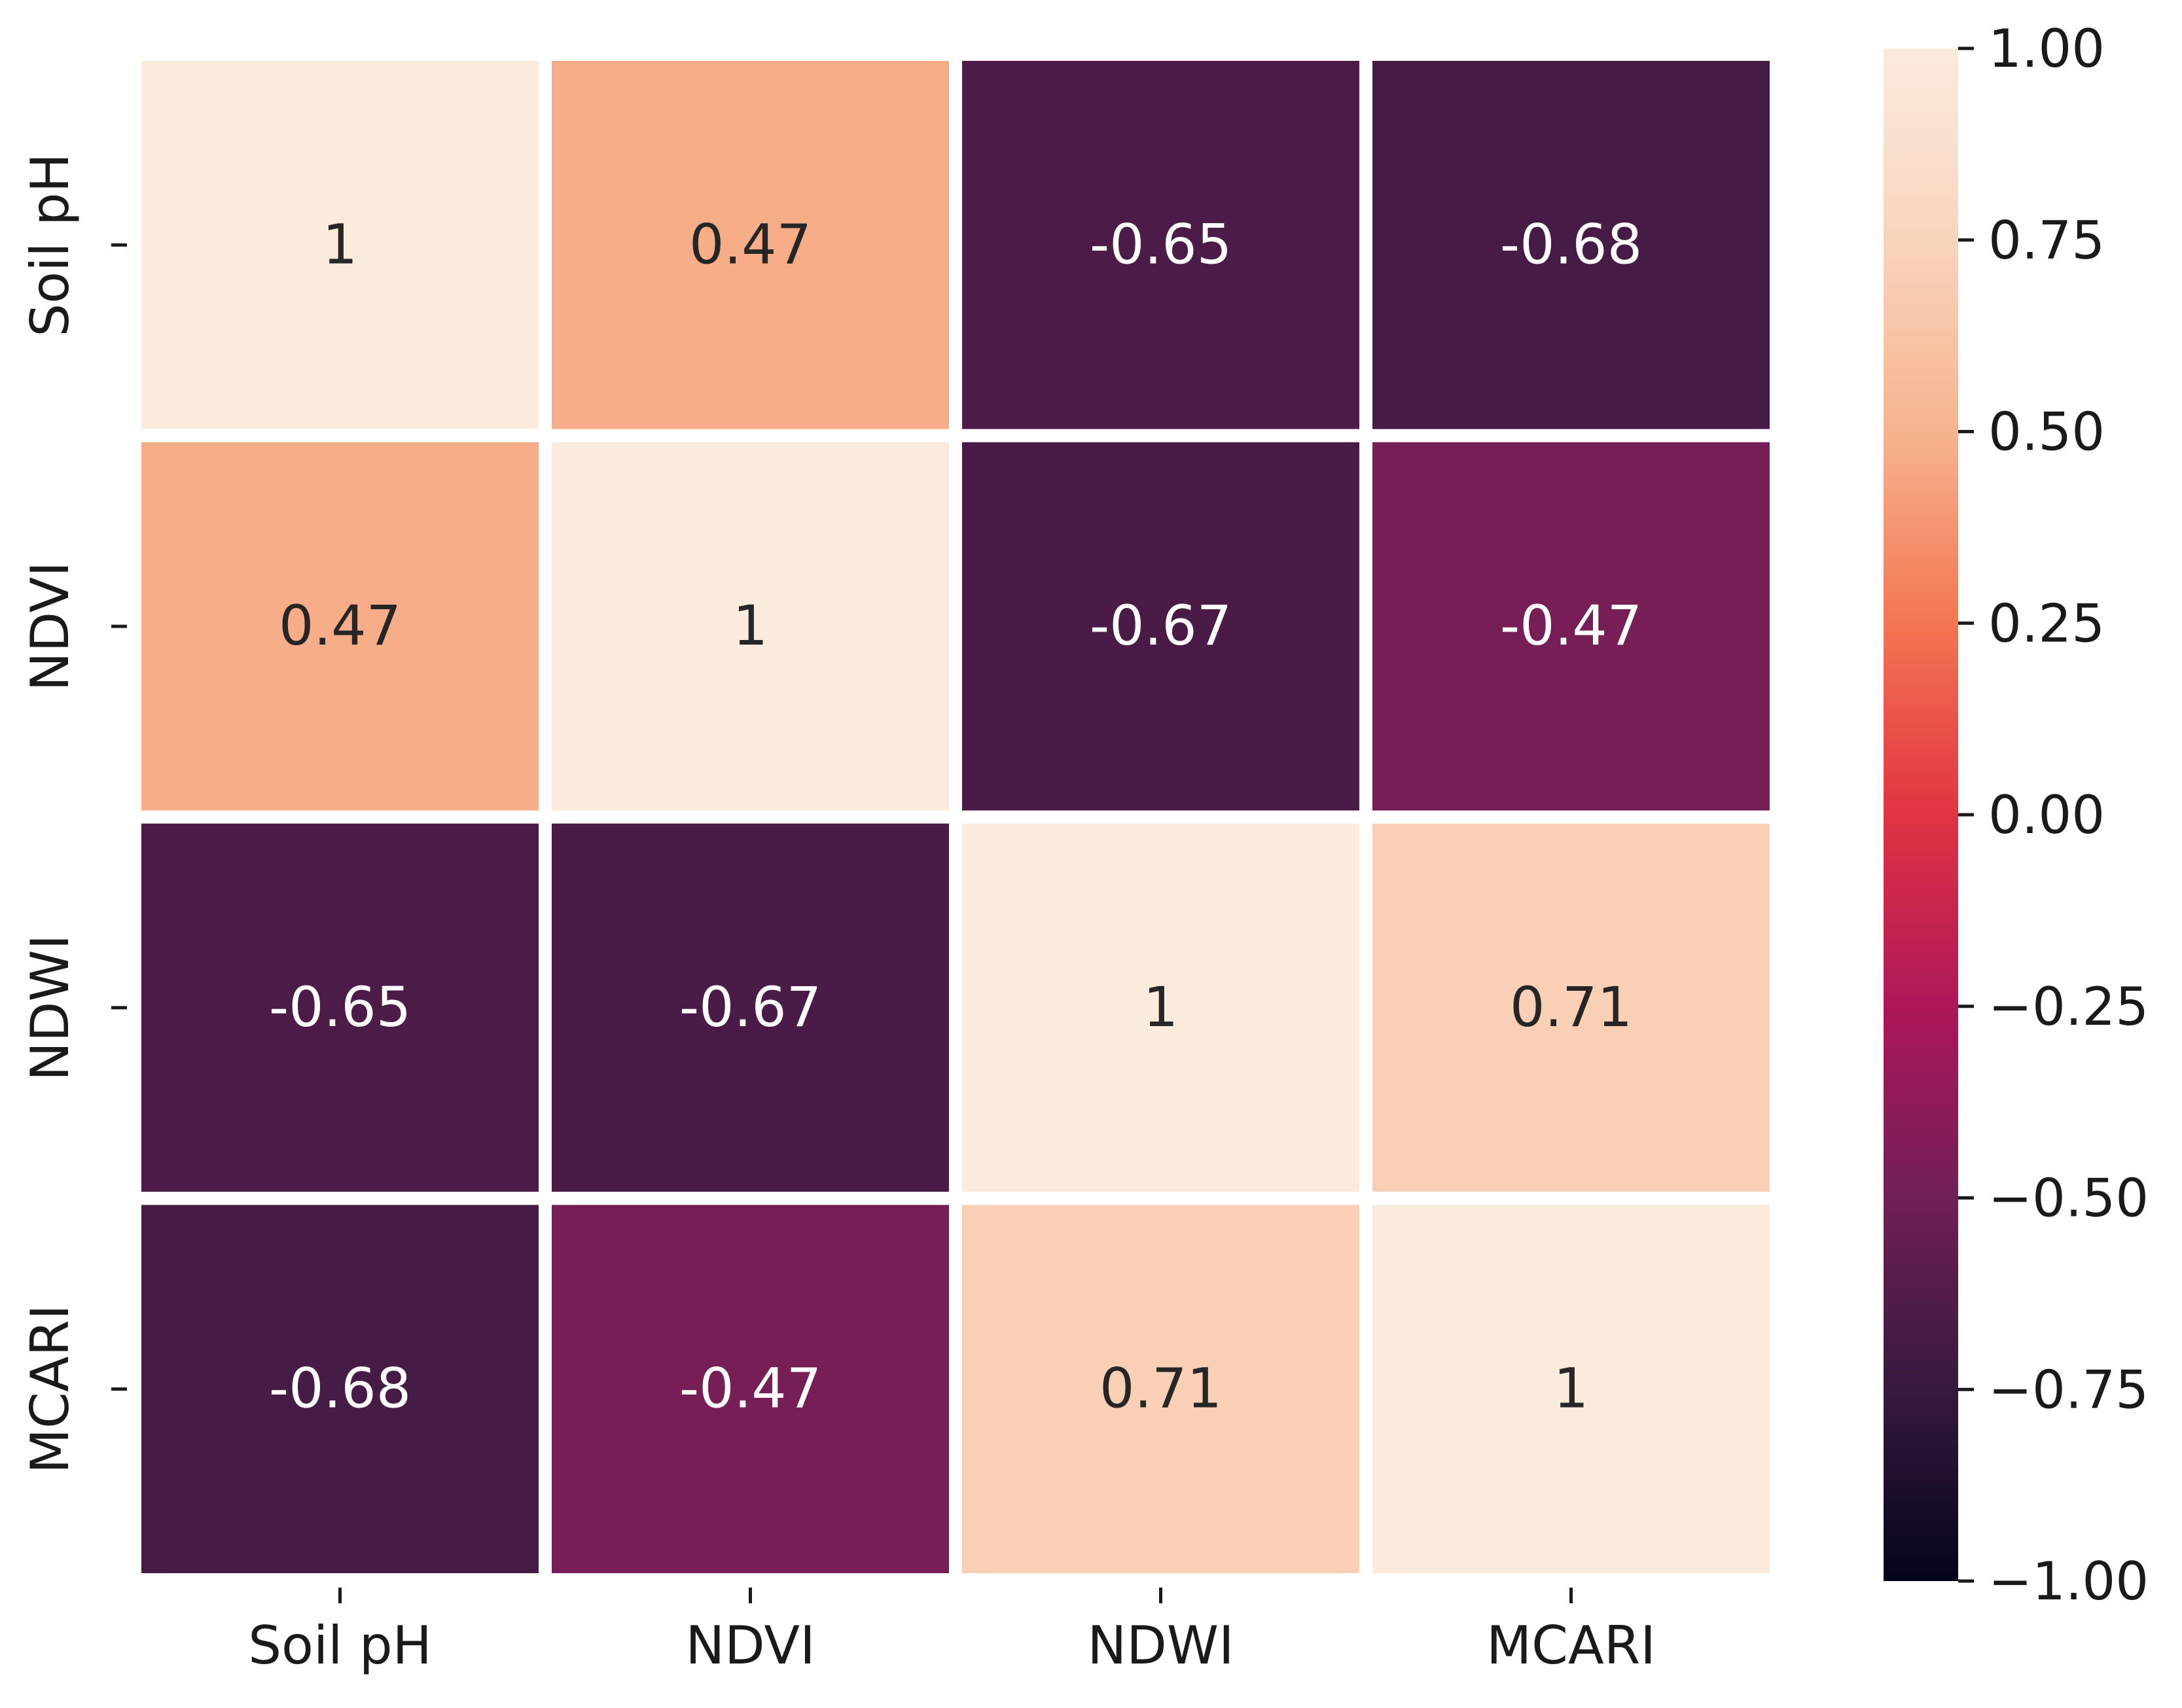 The width and height of the screenshot is (2182, 1708). What do you see at coordinates (1160, 1646) in the screenshot?
I see `x-tick-label: NDWI` at bounding box center [1160, 1646].